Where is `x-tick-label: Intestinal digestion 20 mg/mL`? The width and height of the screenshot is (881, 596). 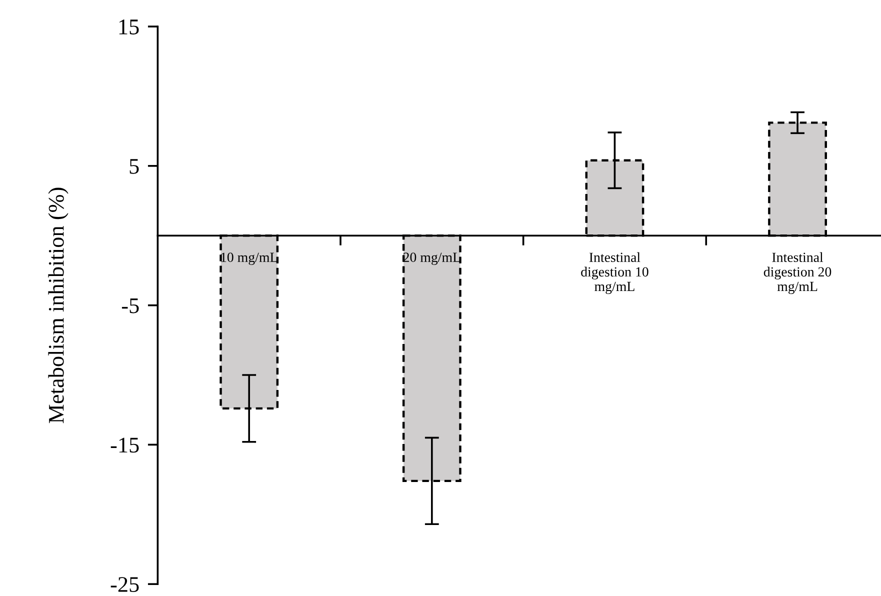 x-tick-label: Intestinal digestion 20 mg/mL is located at coordinates (798, 273).